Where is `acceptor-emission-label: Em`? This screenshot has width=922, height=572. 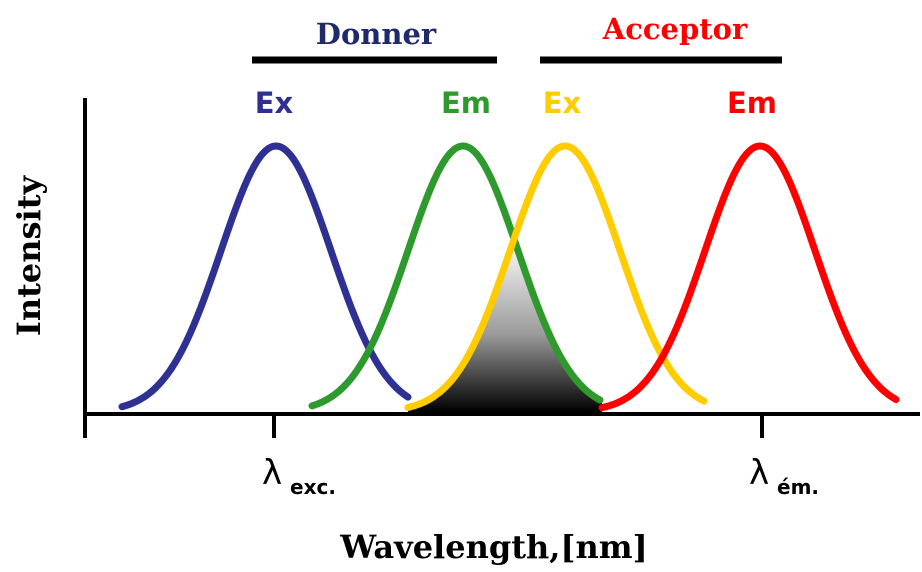 acceptor-emission-label: Em is located at coordinates (752, 103).